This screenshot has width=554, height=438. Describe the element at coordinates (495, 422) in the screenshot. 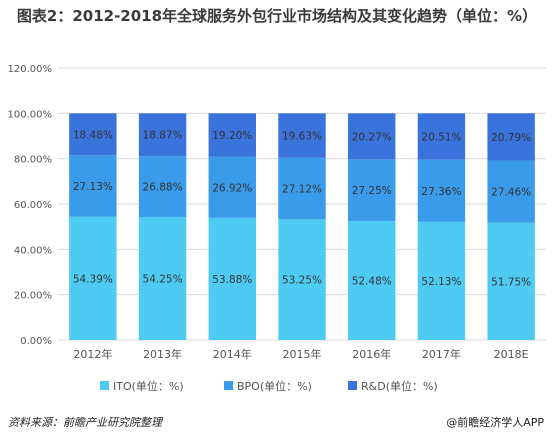

I see `credit-note: @前瞻经济学人APP` at that location.